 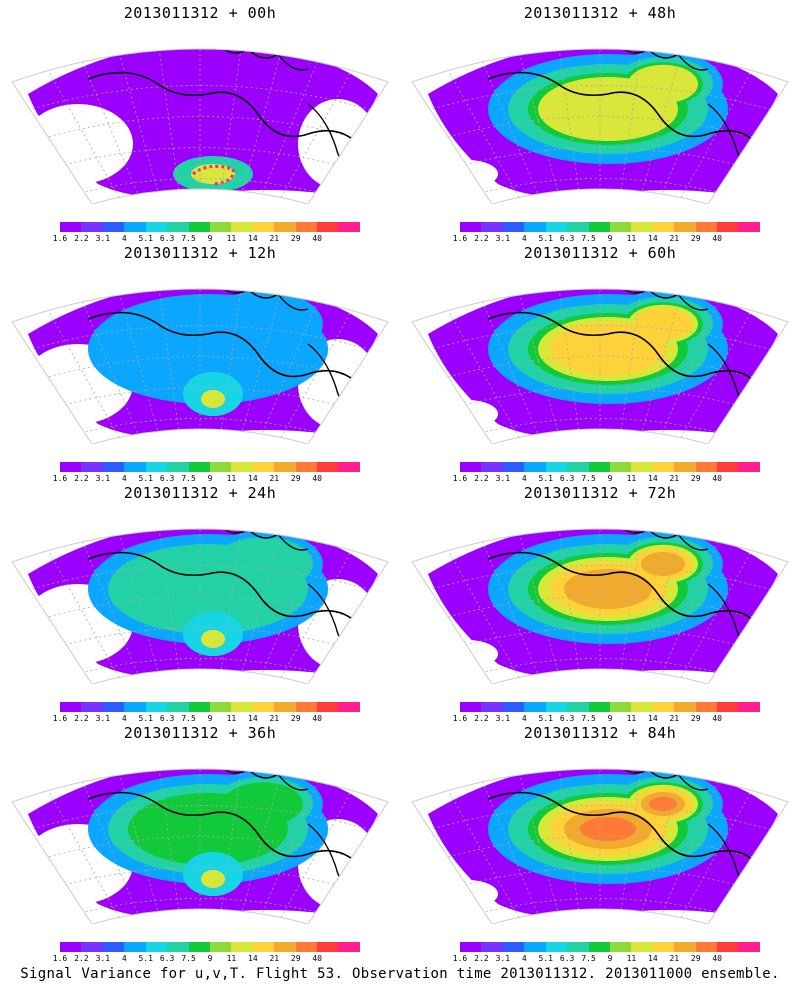 What do you see at coordinates (338, 144) in the screenshot?
I see `no-signal-region` at bounding box center [338, 144].